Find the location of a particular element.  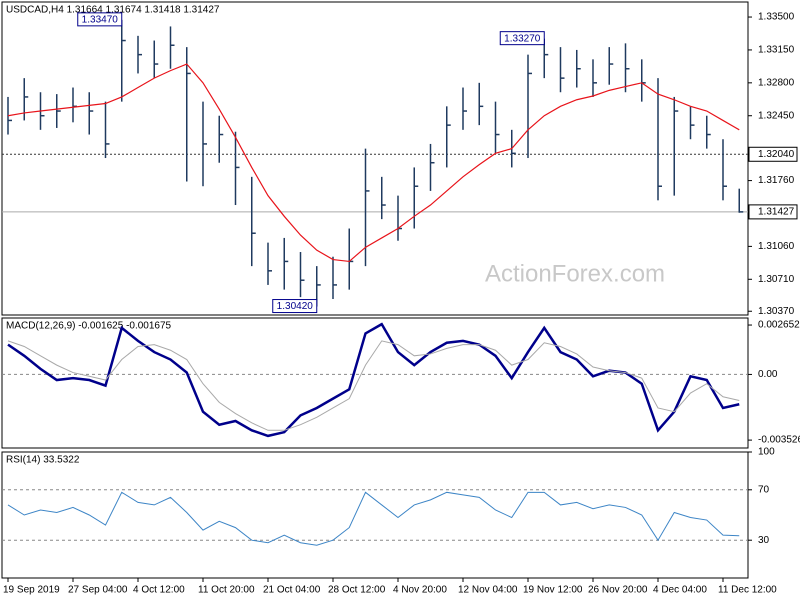

y-tick-label: 100 is located at coordinates (766, 452).